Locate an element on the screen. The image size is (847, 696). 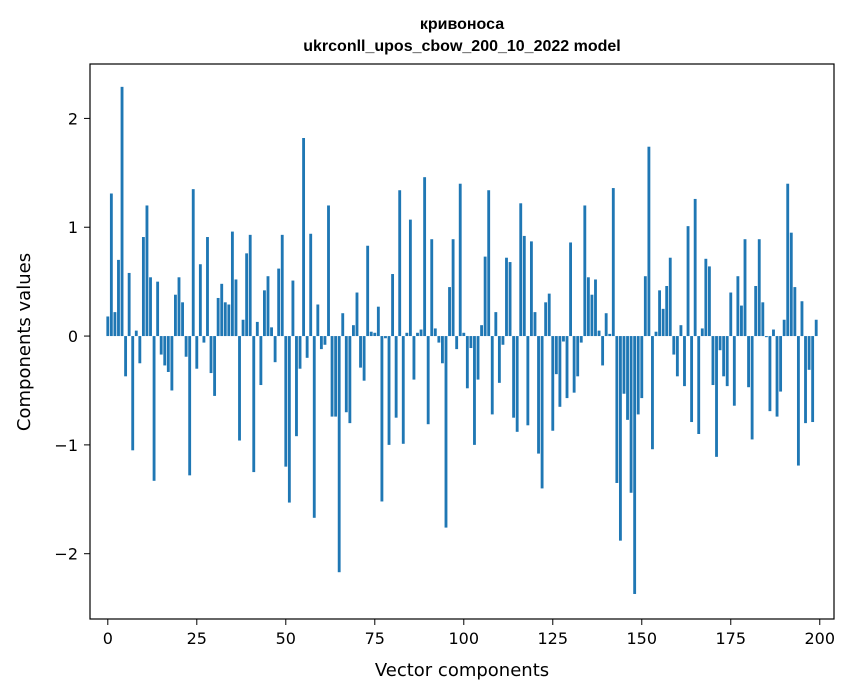
x-tick-label: 150 is located at coordinates (641, 638).